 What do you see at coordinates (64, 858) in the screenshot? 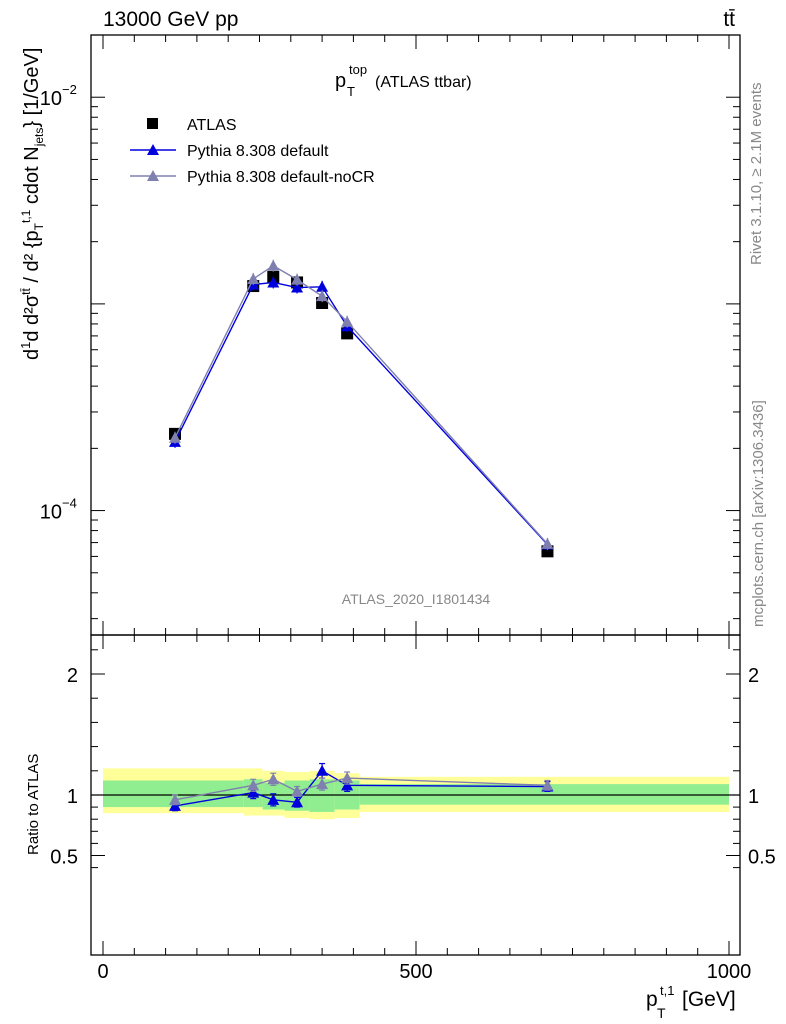
I see `ratio-y-tick-label: 0.5` at bounding box center [64, 858].